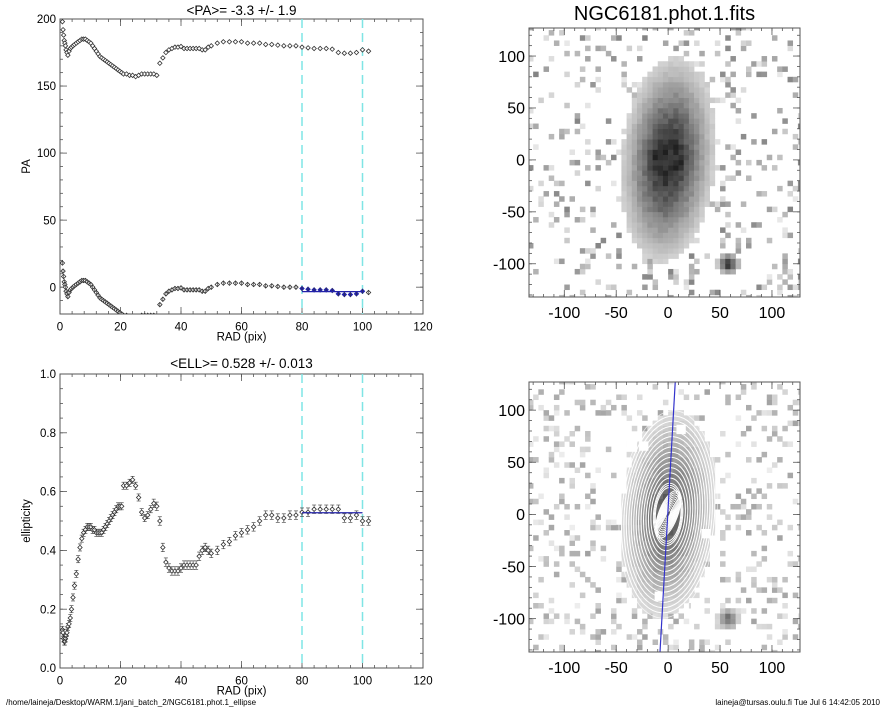  Describe the element at coordinates (668, 514) in the screenshot. I see `isophote-contour` at that location.